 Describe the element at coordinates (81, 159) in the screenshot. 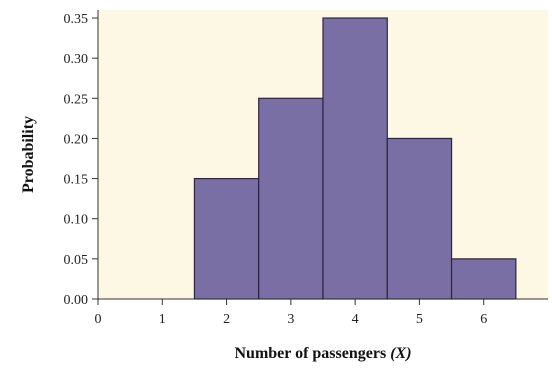

I see `y-axis: 0.00 0.05 0.10 0.15 0.20 0.25 0.30 0.35` at that location.